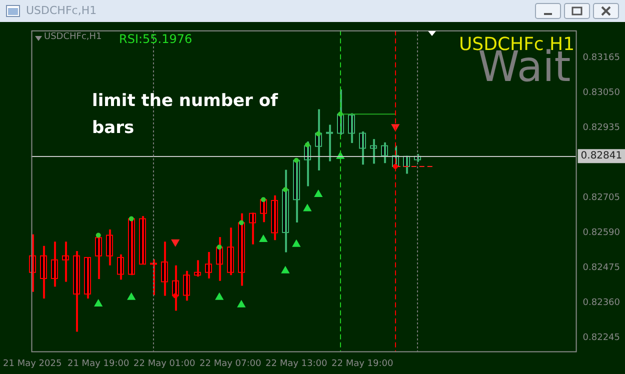  What do you see at coordinates (297, 363) in the screenshot?
I see `x-tick-label: 22 May 13:00` at bounding box center [297, 363].